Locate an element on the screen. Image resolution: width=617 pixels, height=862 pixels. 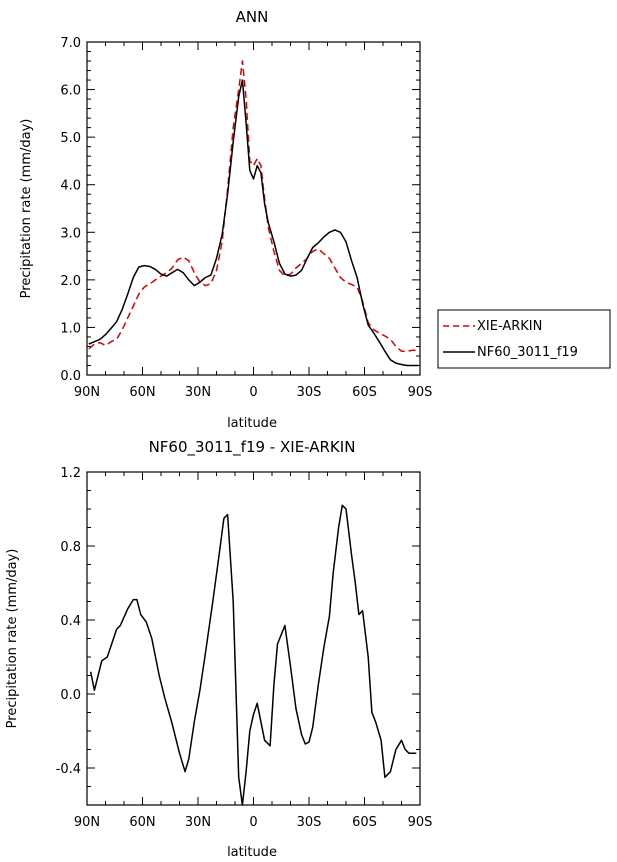
top-y-tick-label: 5.0 is located at coordinates (70, 138).